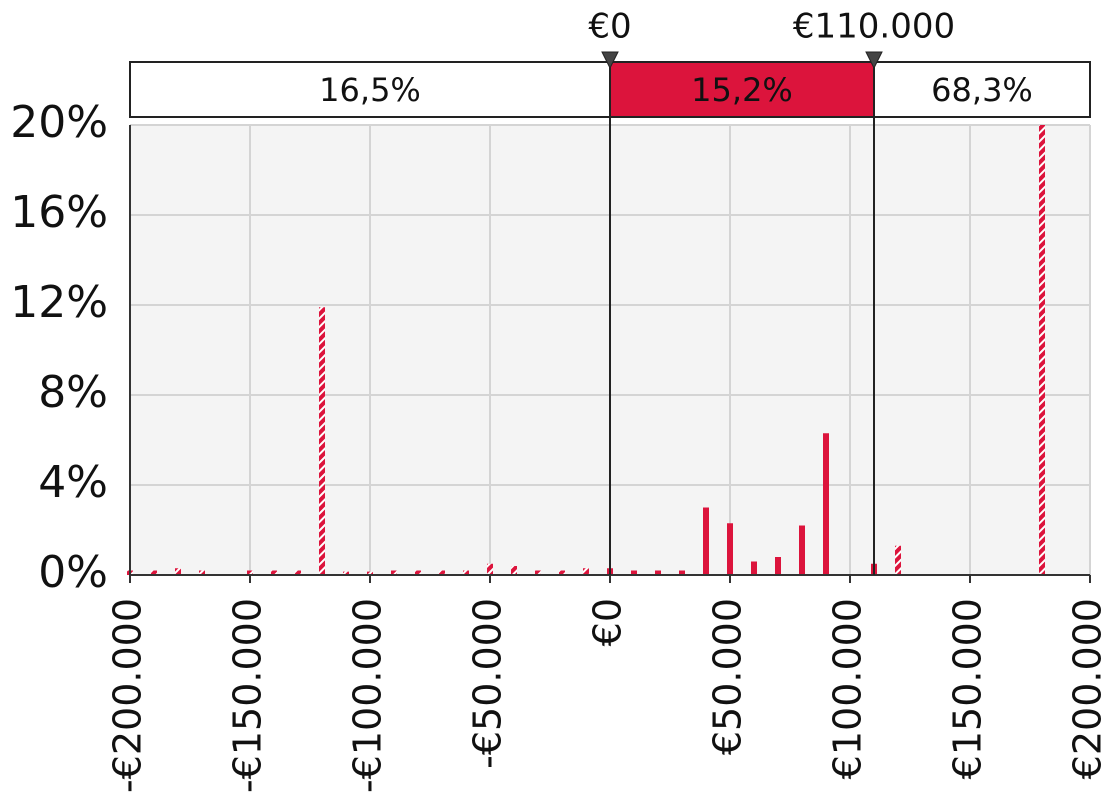 Image resolution: width=1102 pixels, height=803 pixels. I want to click on y-tick-label: 0%, so click(73, 572).